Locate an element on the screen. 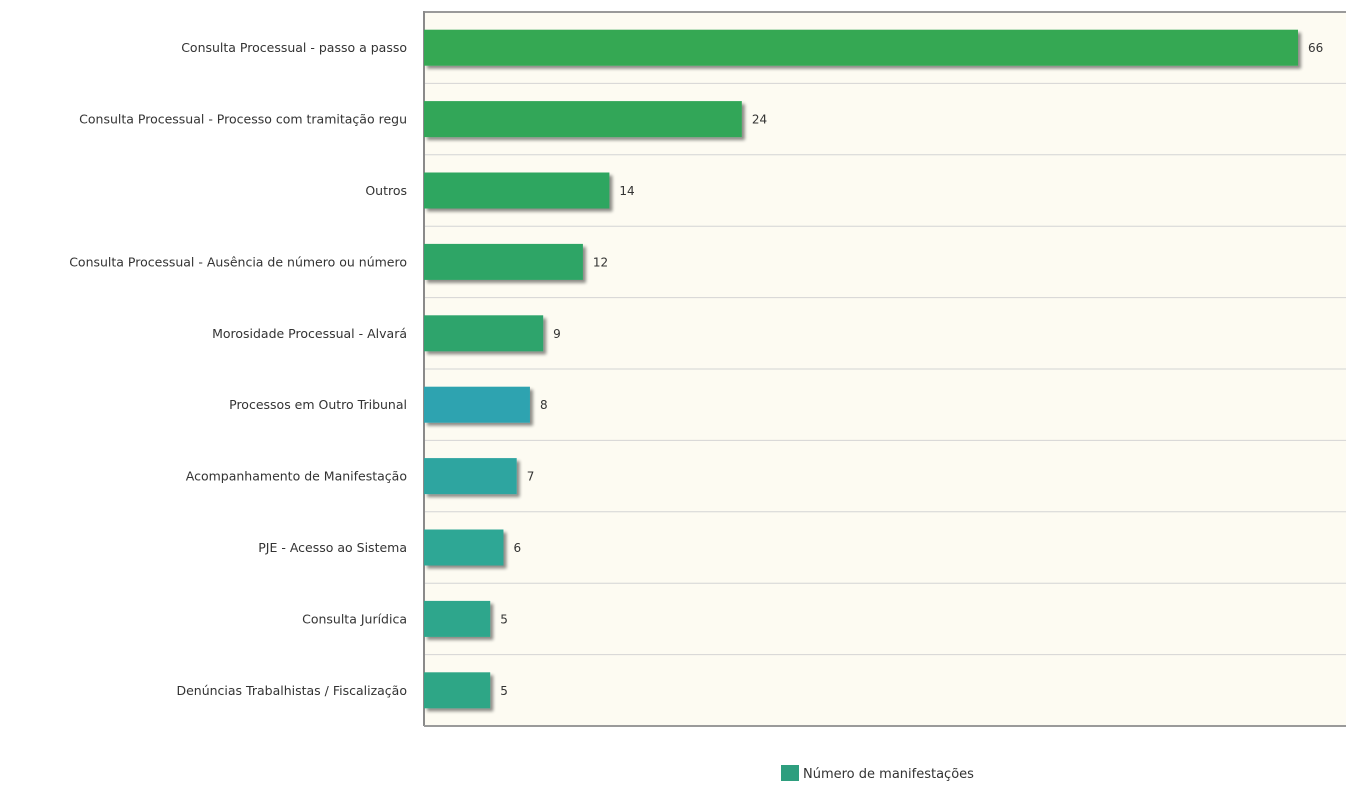  category-label: Morosidade Processual - Alvará is located at coordinates (309, 333).